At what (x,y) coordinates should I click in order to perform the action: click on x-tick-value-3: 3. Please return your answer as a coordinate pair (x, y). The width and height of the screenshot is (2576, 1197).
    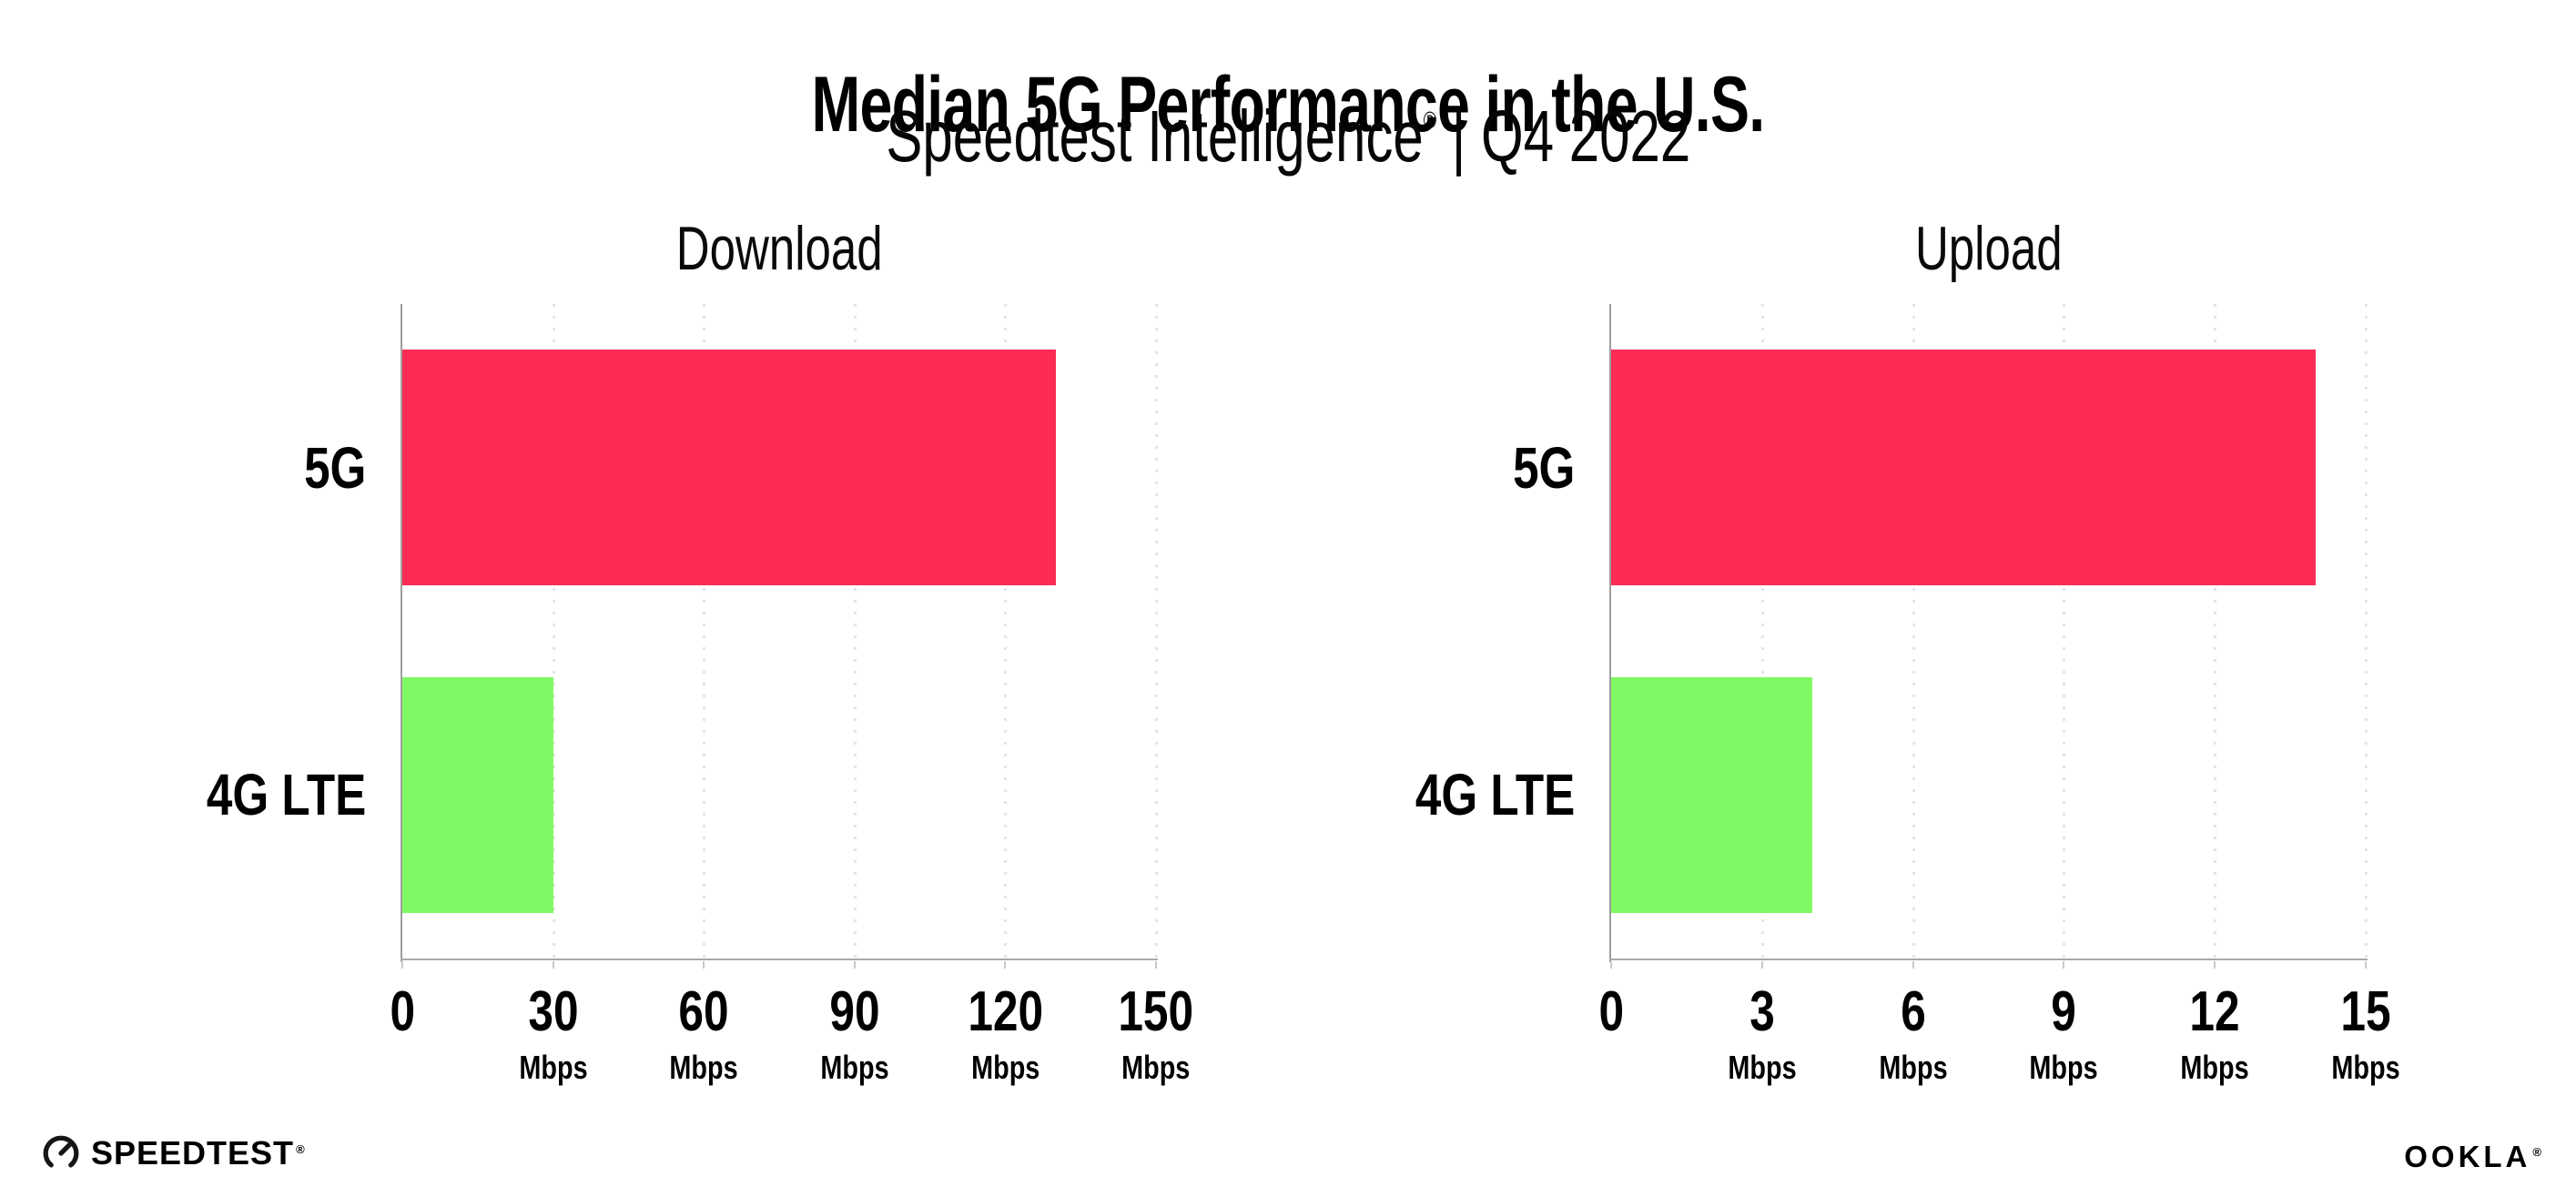
    Looking at the image, I should click on (1762, 1011).